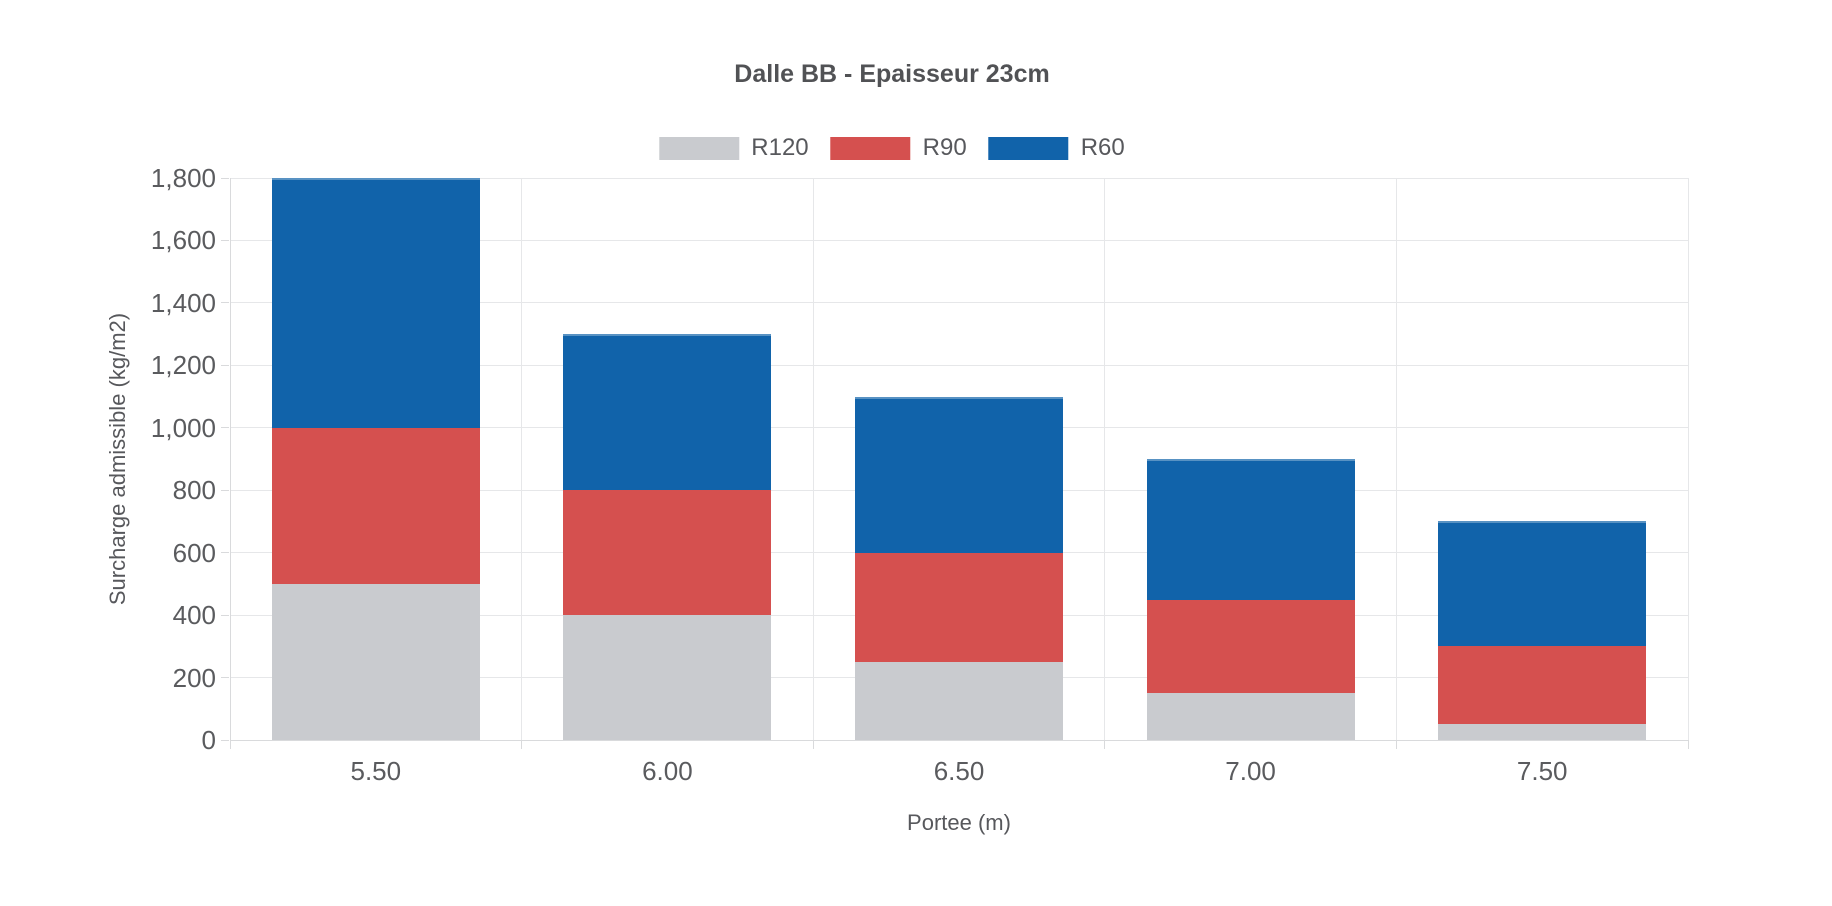 This screenshot has width=1832, height=906. Describe the element at coordinates (1542, 771) in the screenshot. I see `x-tick-label-7.50: 7.50` at that location.